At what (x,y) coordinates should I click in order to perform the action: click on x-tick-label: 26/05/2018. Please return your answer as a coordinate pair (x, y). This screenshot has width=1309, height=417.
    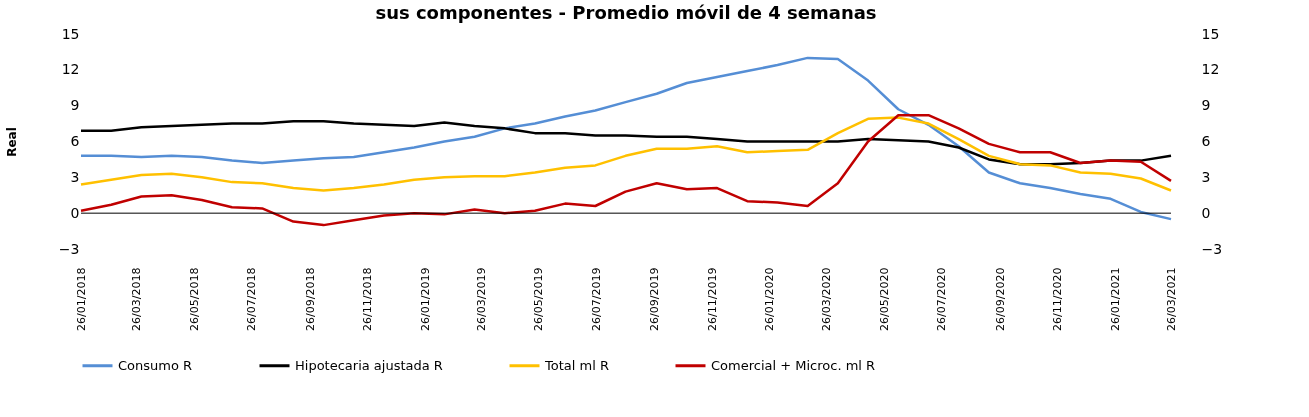
    Looking at the image, I should click on (194, 299).